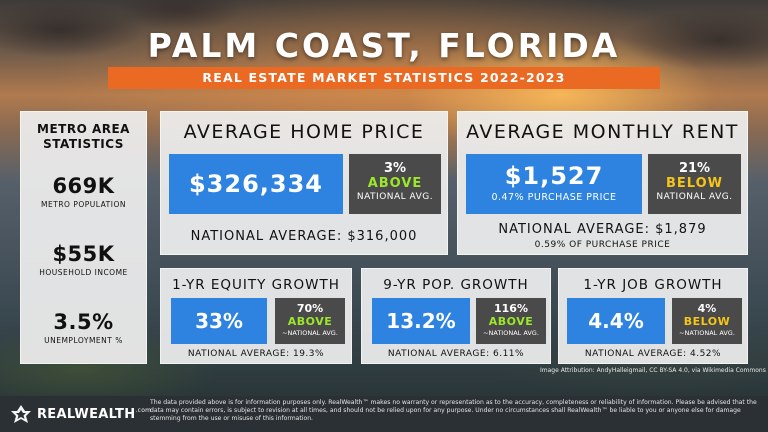  What do you see at coordinates (83, 204) in the screenshot?
I see `metro-population-label: METRO POPULATION` at bounding box center [83, 204].